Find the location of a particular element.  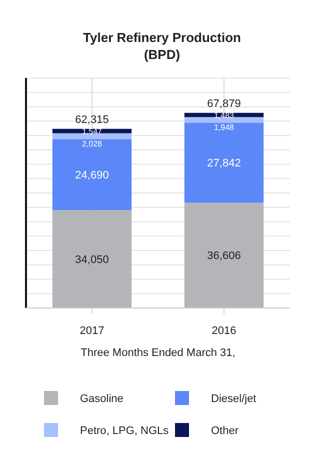

legend-label: Petro, LPG, NGLs is located at coordinates (125, 430).